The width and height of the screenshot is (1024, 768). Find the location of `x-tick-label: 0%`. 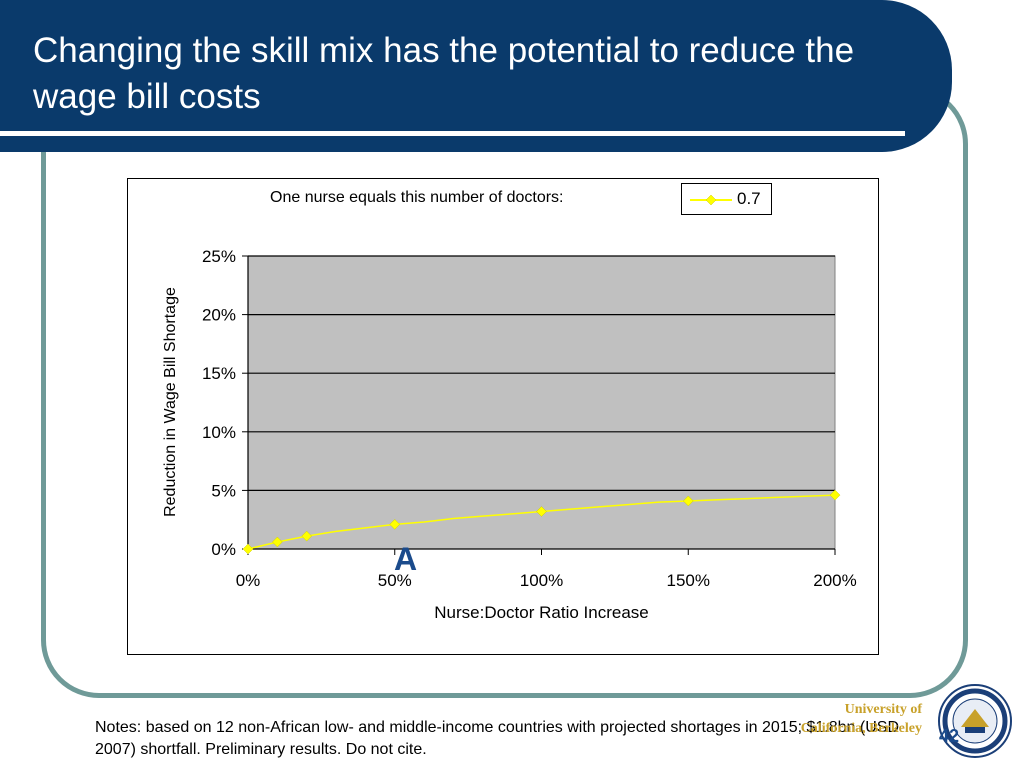

x-tick-label: 0% is located at coordinates (248, 580).